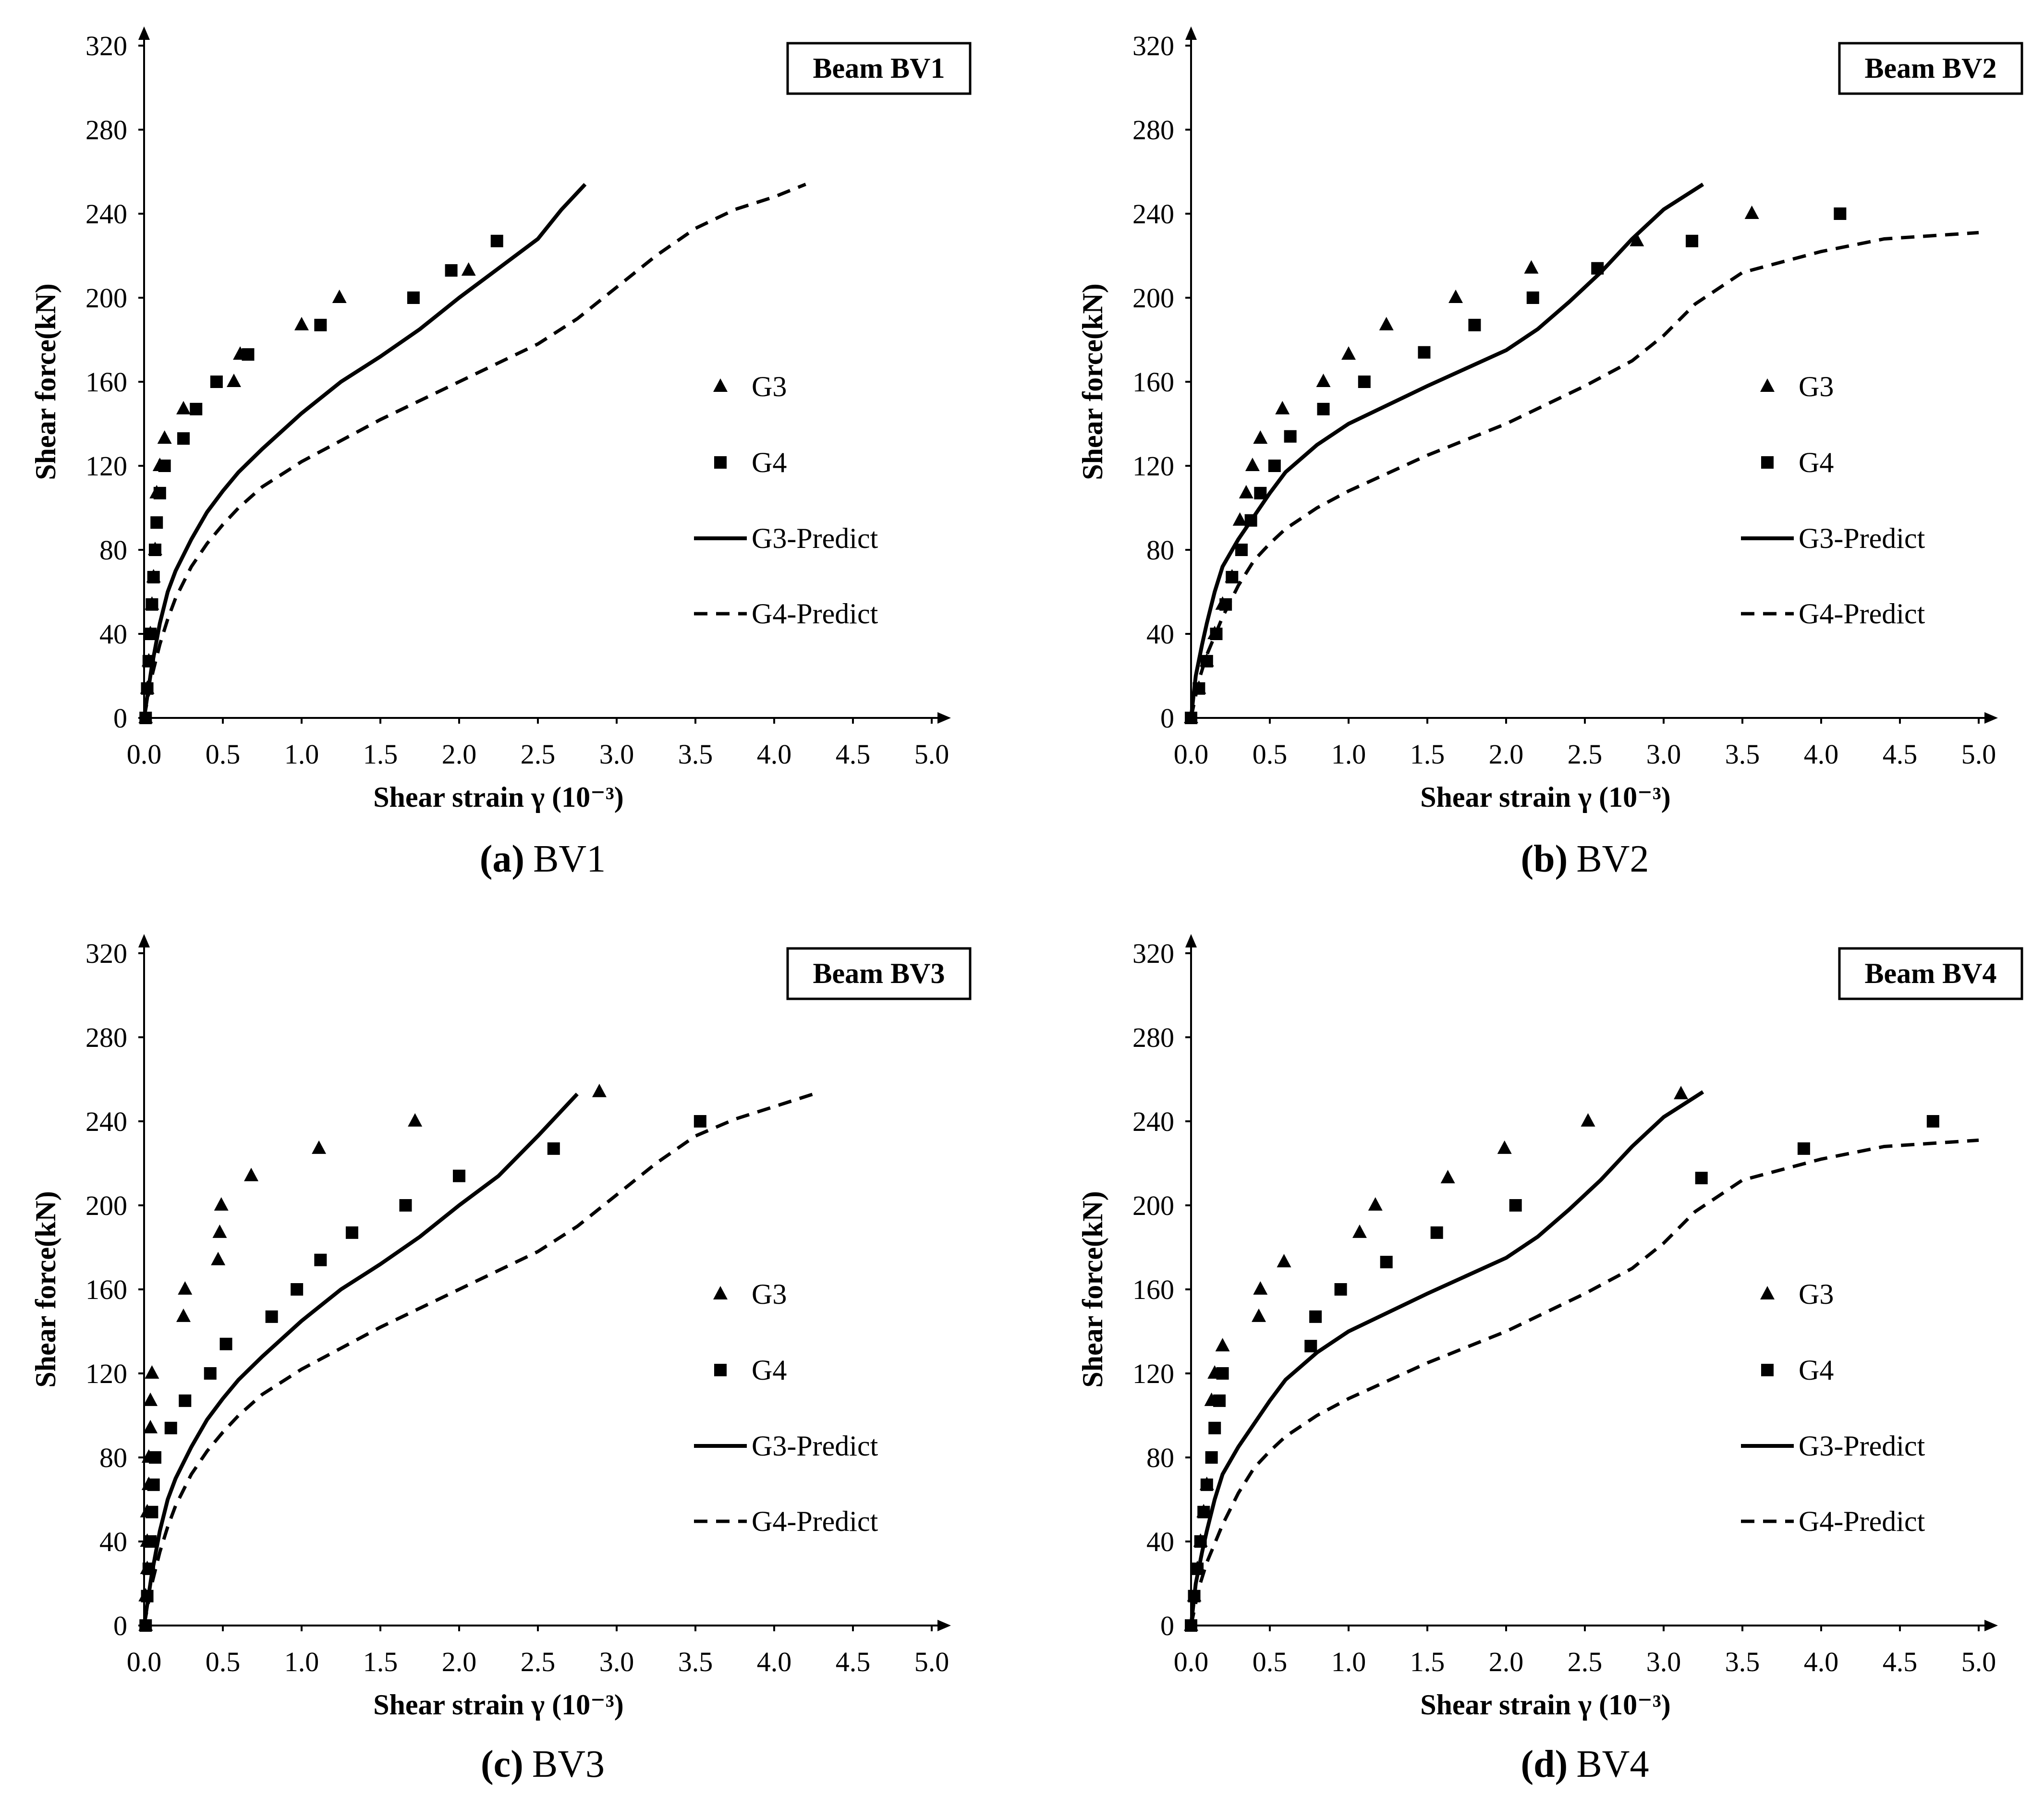  Describe the element at coordinates (1585, 1661) in the screenshot. I see `x-tick-label: 2.5` at that location.